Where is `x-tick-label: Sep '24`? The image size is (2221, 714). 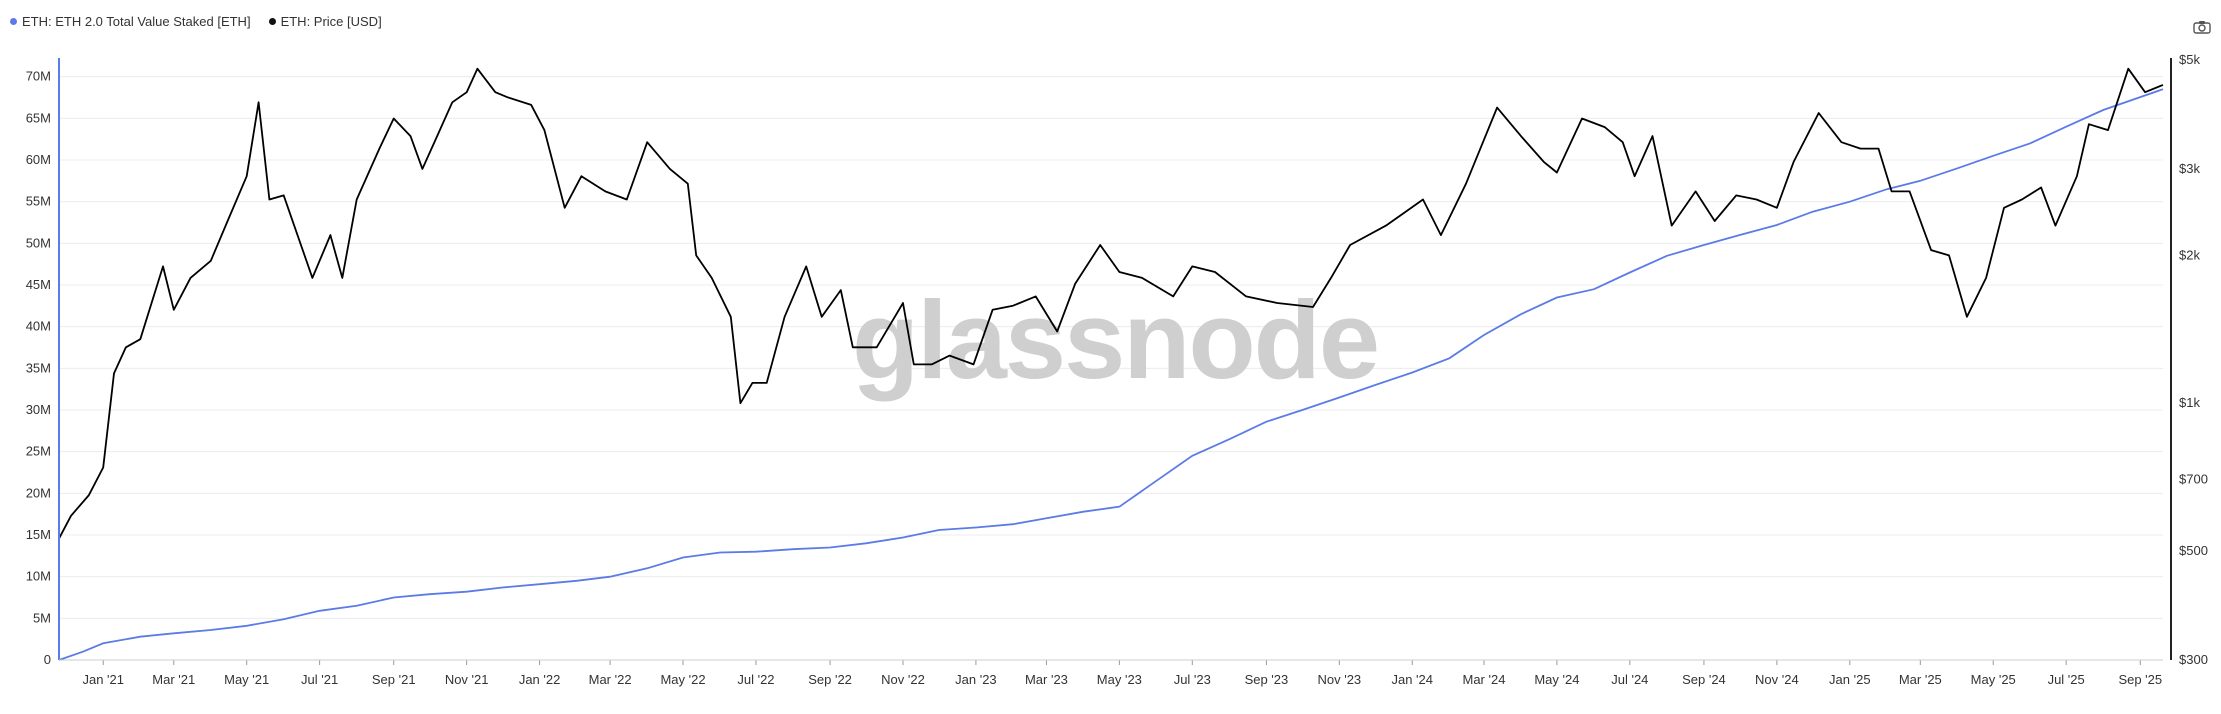 x-tick-label: Sep '24 is located at coordinates (1704, 679).